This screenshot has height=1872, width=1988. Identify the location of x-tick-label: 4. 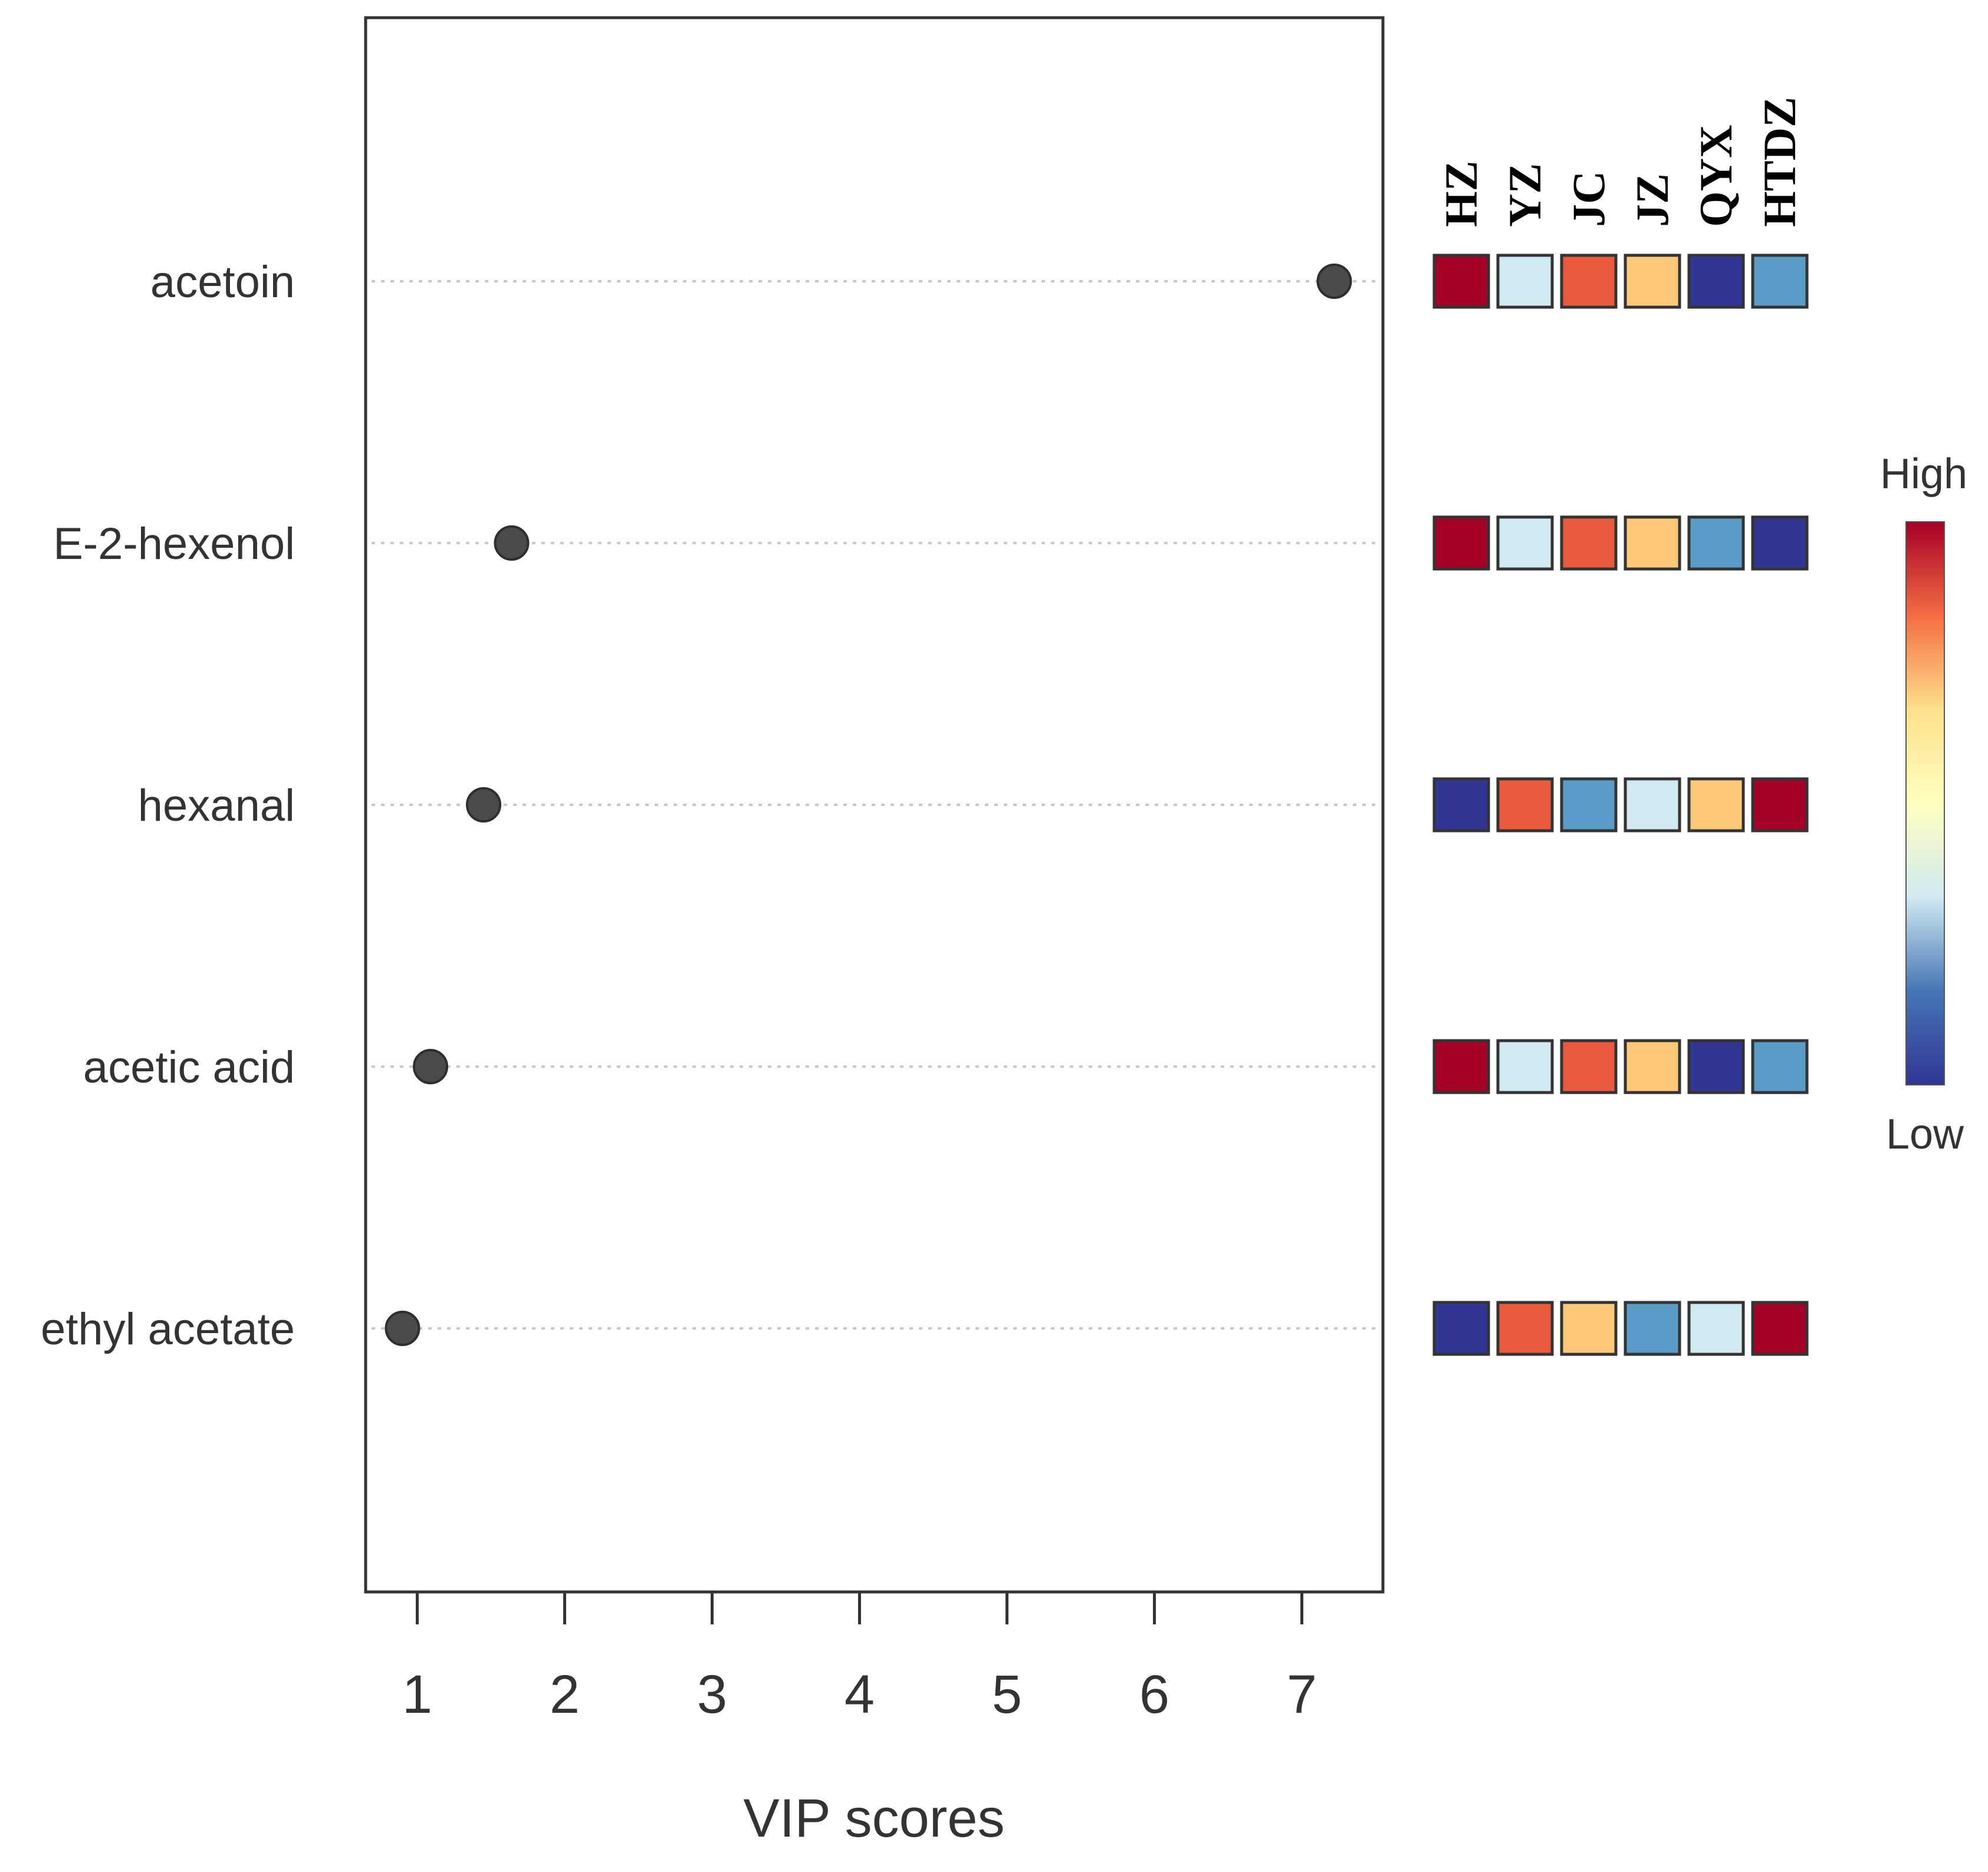
(860, 1694).